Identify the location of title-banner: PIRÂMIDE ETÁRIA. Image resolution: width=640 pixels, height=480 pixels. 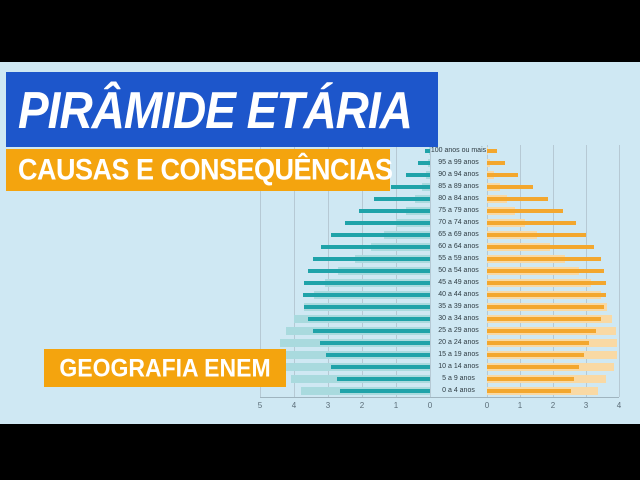
(222, 109).